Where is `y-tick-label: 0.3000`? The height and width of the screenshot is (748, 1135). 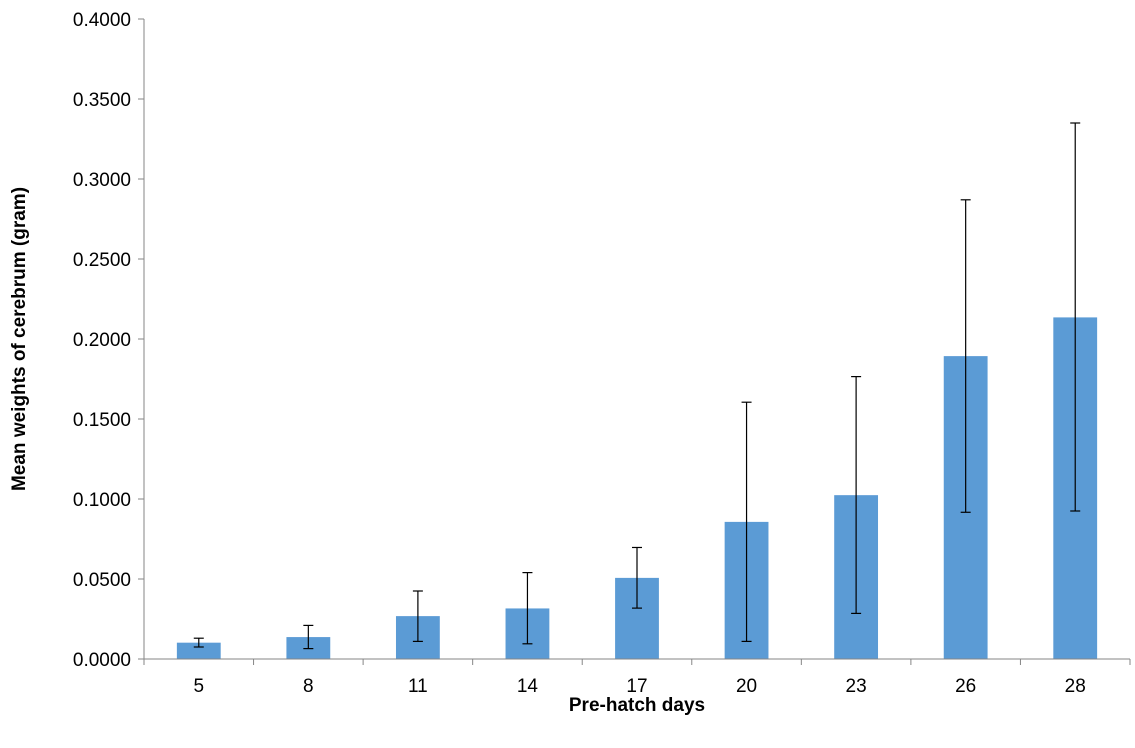 y-tick-label: 0.3000 is located at coordinates (102, 180).